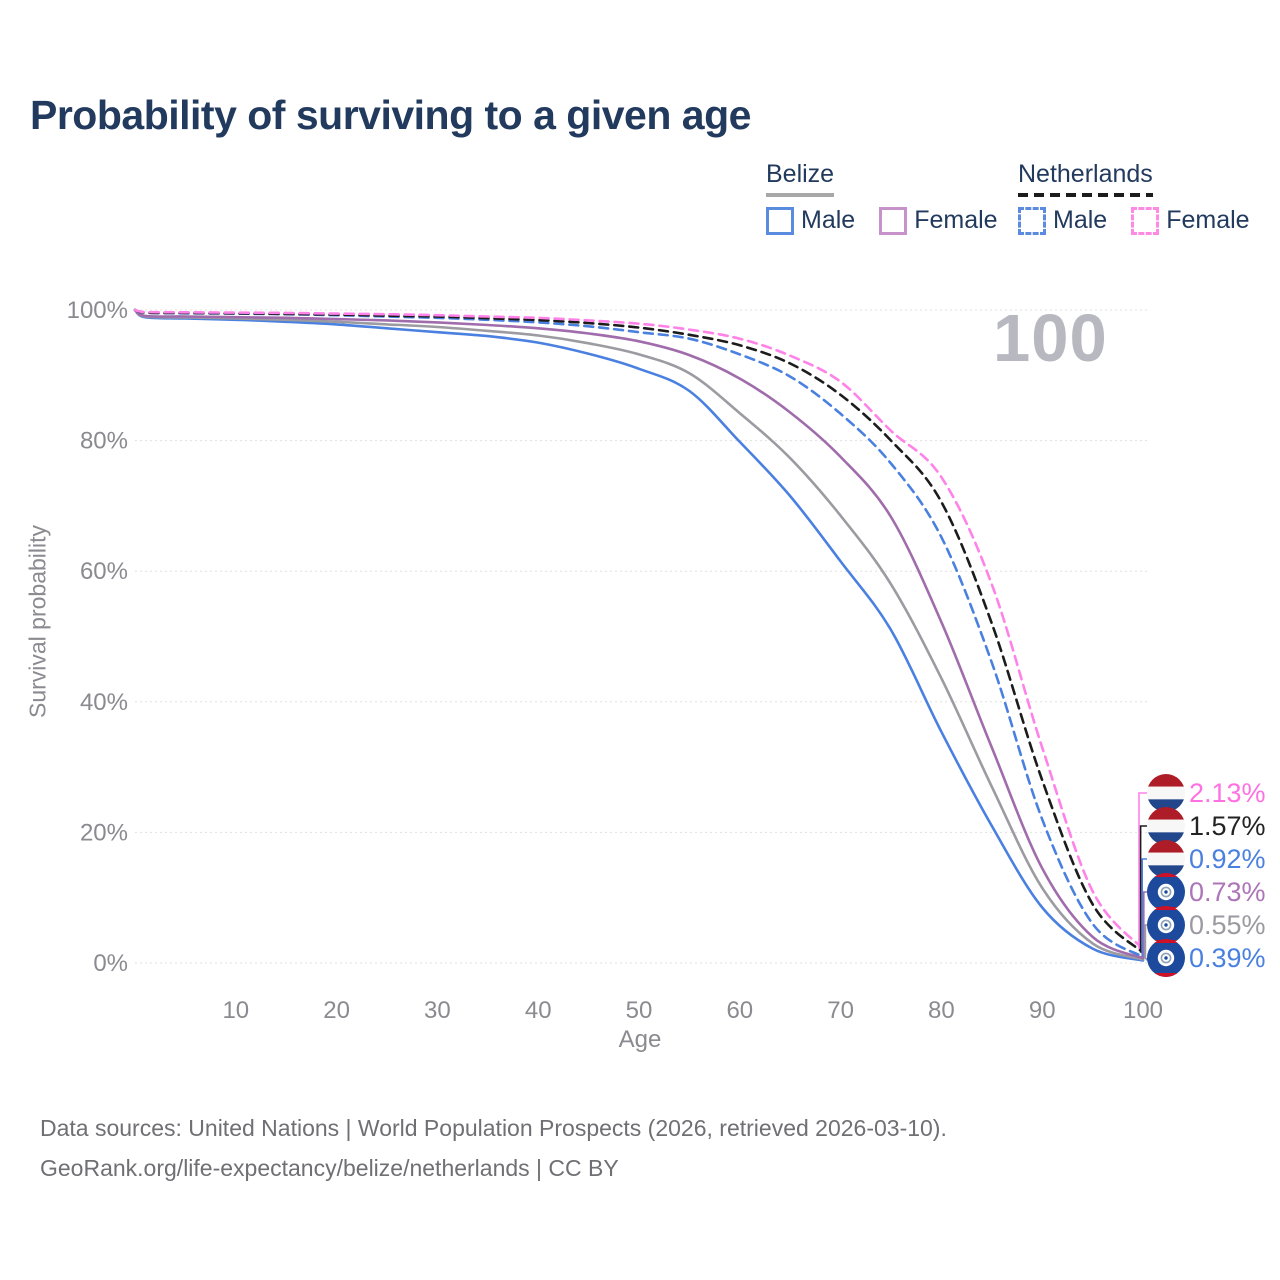 The width and height of the screenshot is (1280, 1280). What do you see at coordinates (1085, 174) in the screenshot?
I see `legend-country-netherlands-label: Netherlands` at bounding box center [1085, 174].